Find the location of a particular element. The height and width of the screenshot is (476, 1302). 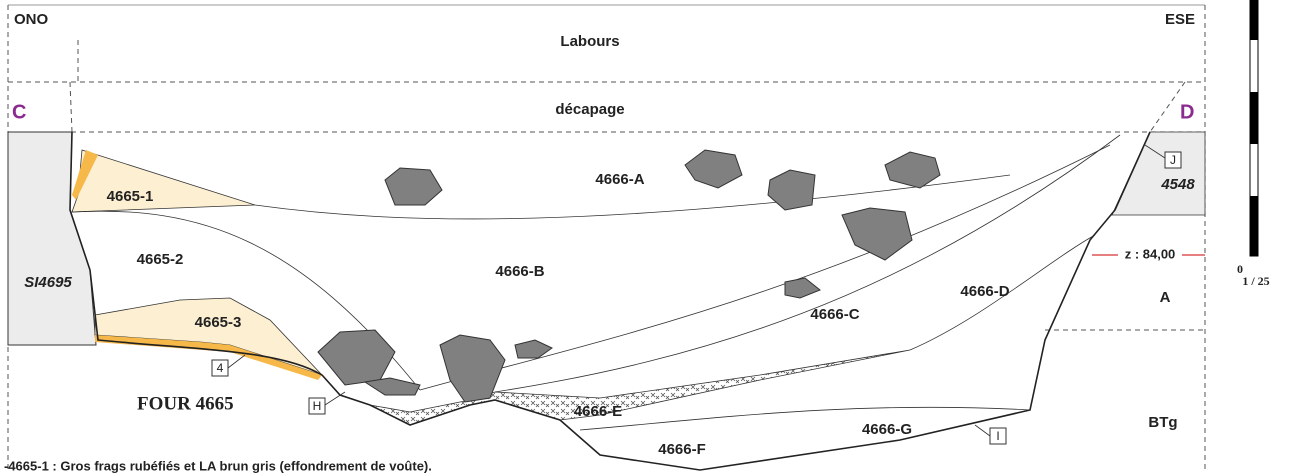

label: 4666-A is located at coordinates (619, 179).